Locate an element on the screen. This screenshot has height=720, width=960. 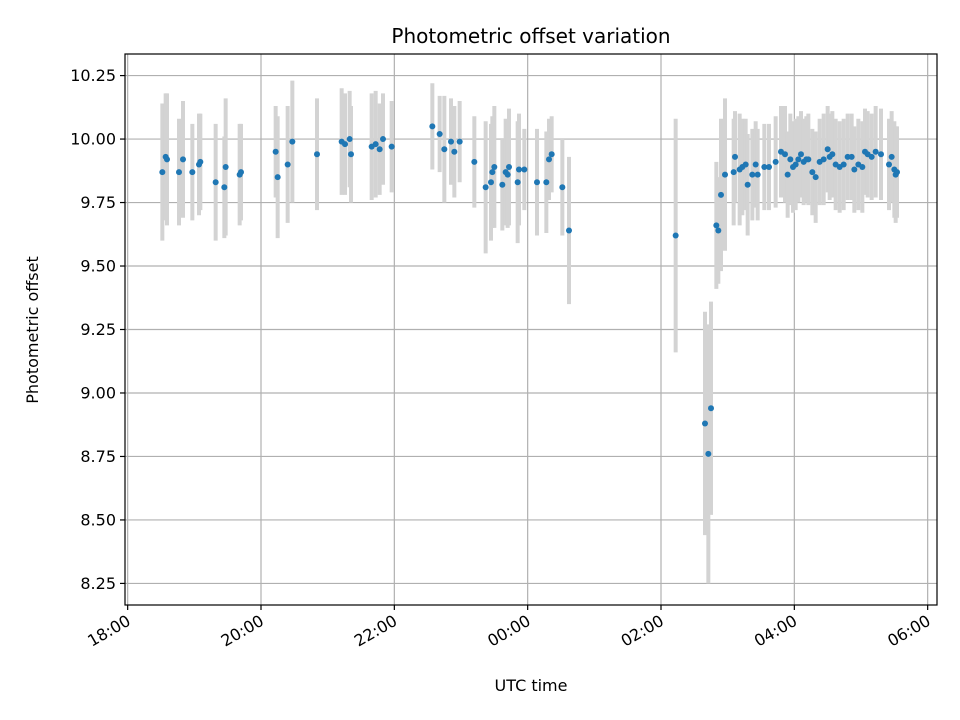
y-tick-label: 9.50 is located at coordinates (98, 266).